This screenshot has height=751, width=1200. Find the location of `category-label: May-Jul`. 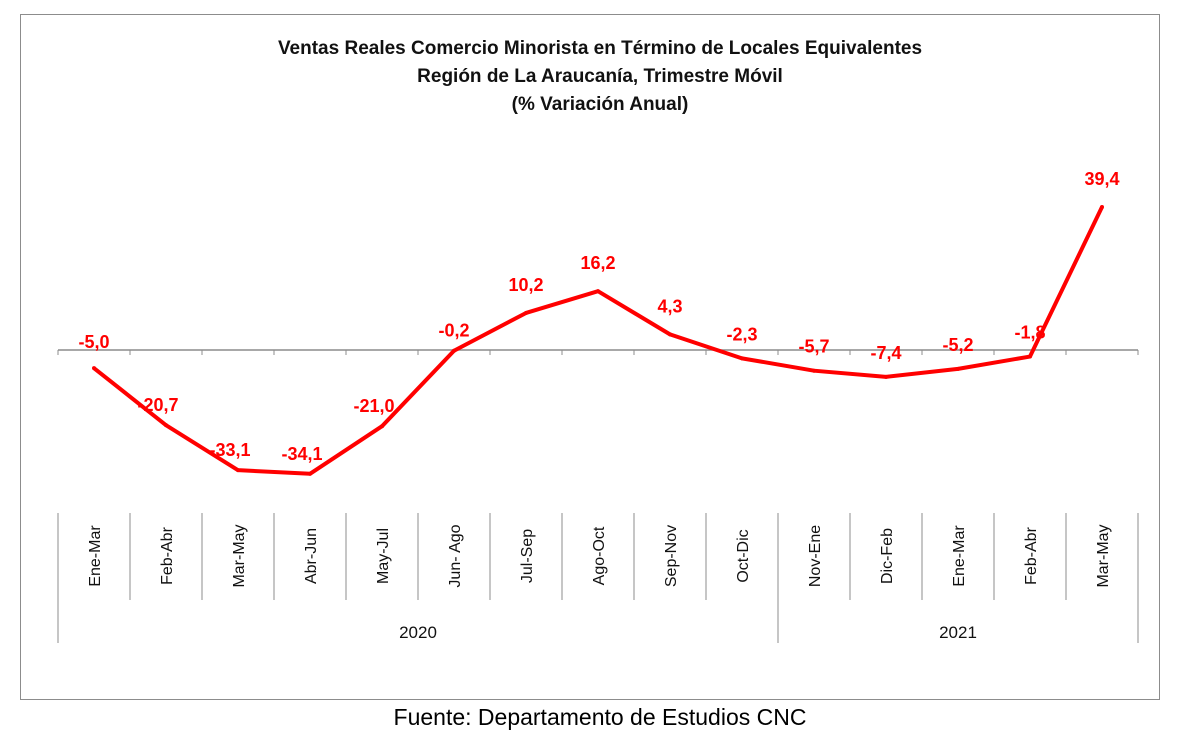

category-label: May-Jul is located at coordinates (383, 556).